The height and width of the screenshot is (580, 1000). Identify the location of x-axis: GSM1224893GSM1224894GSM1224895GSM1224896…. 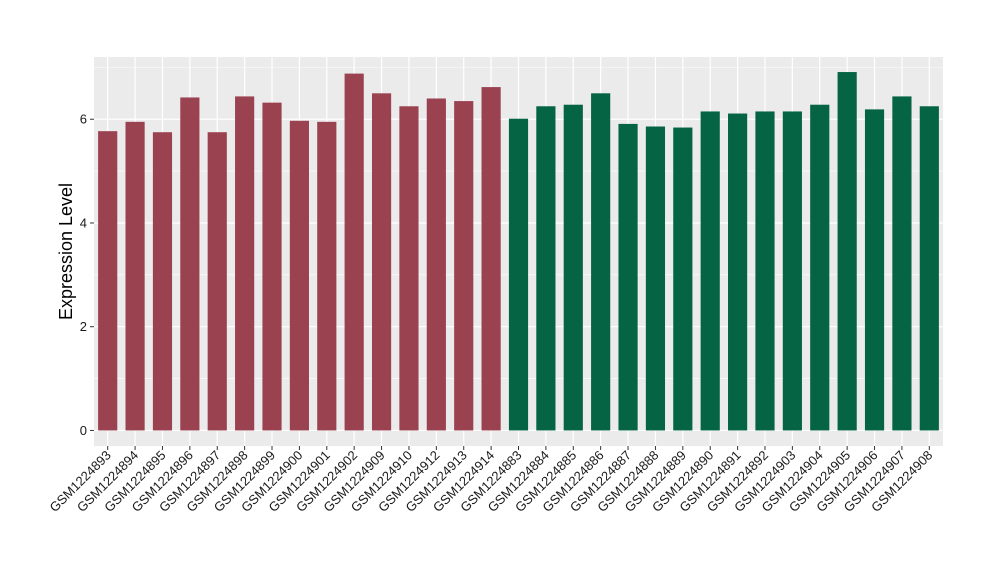
(490, 480).